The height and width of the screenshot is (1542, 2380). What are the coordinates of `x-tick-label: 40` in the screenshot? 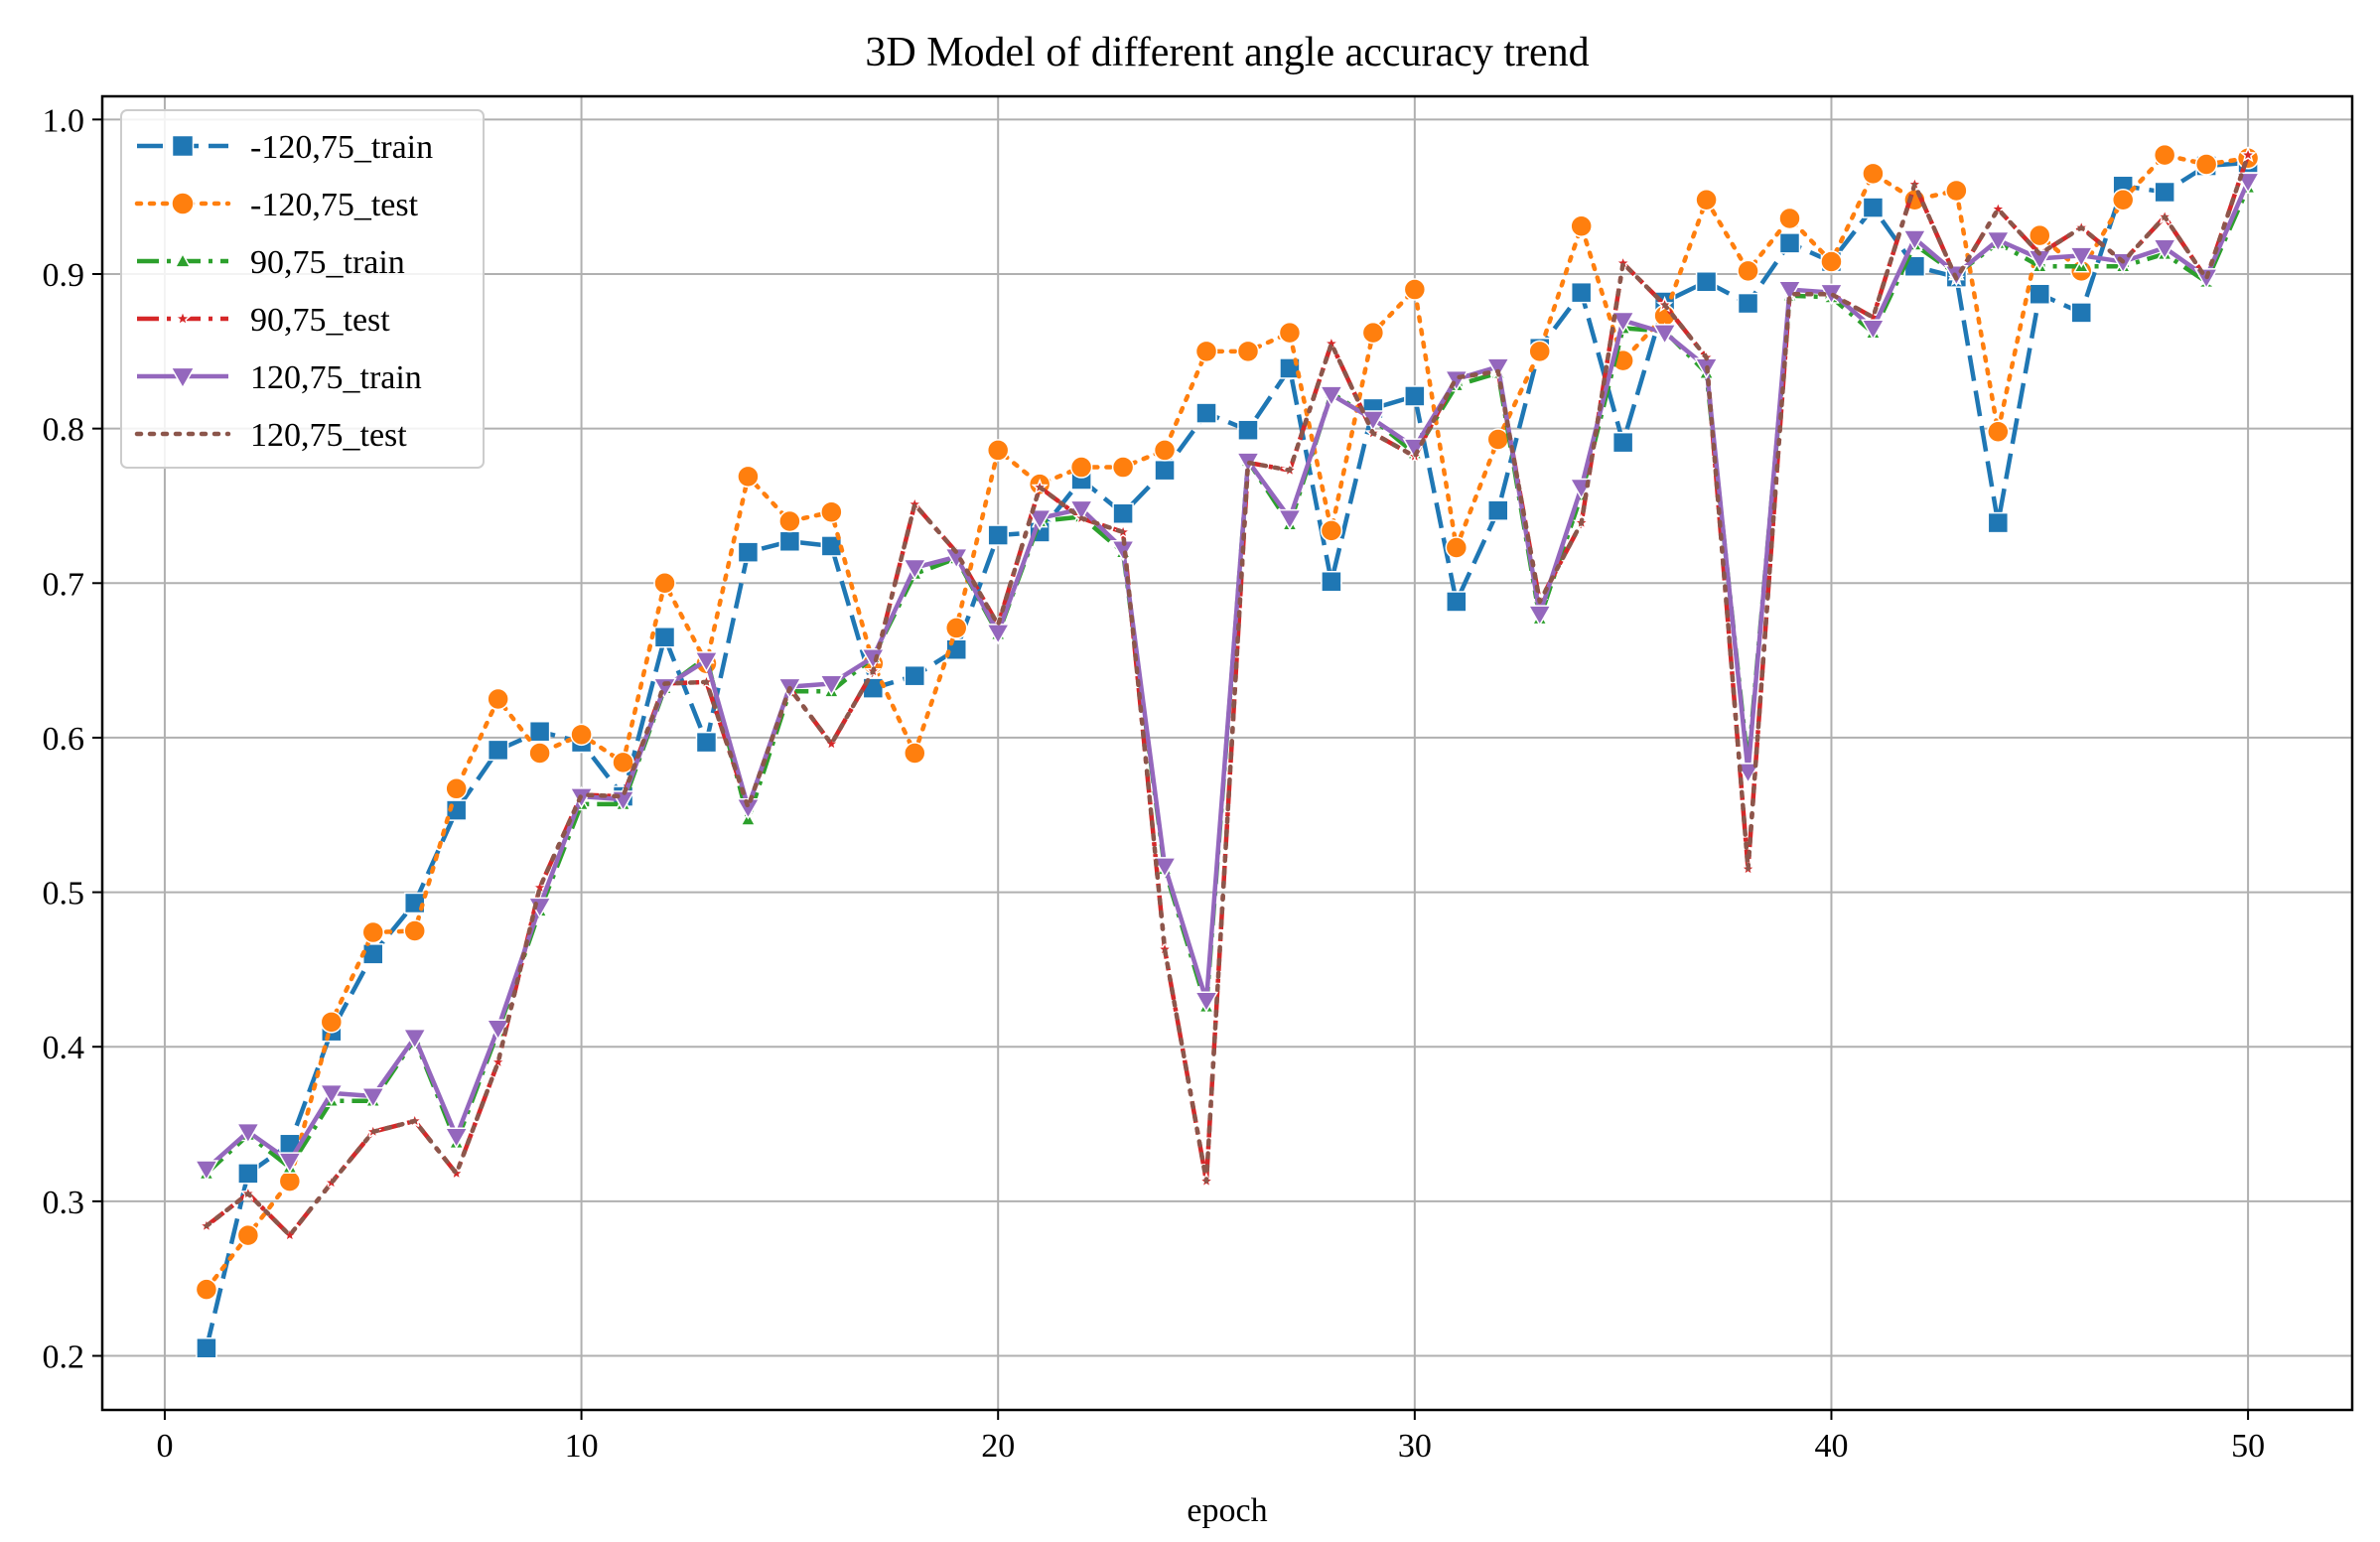 It's located at (1831, 1446).